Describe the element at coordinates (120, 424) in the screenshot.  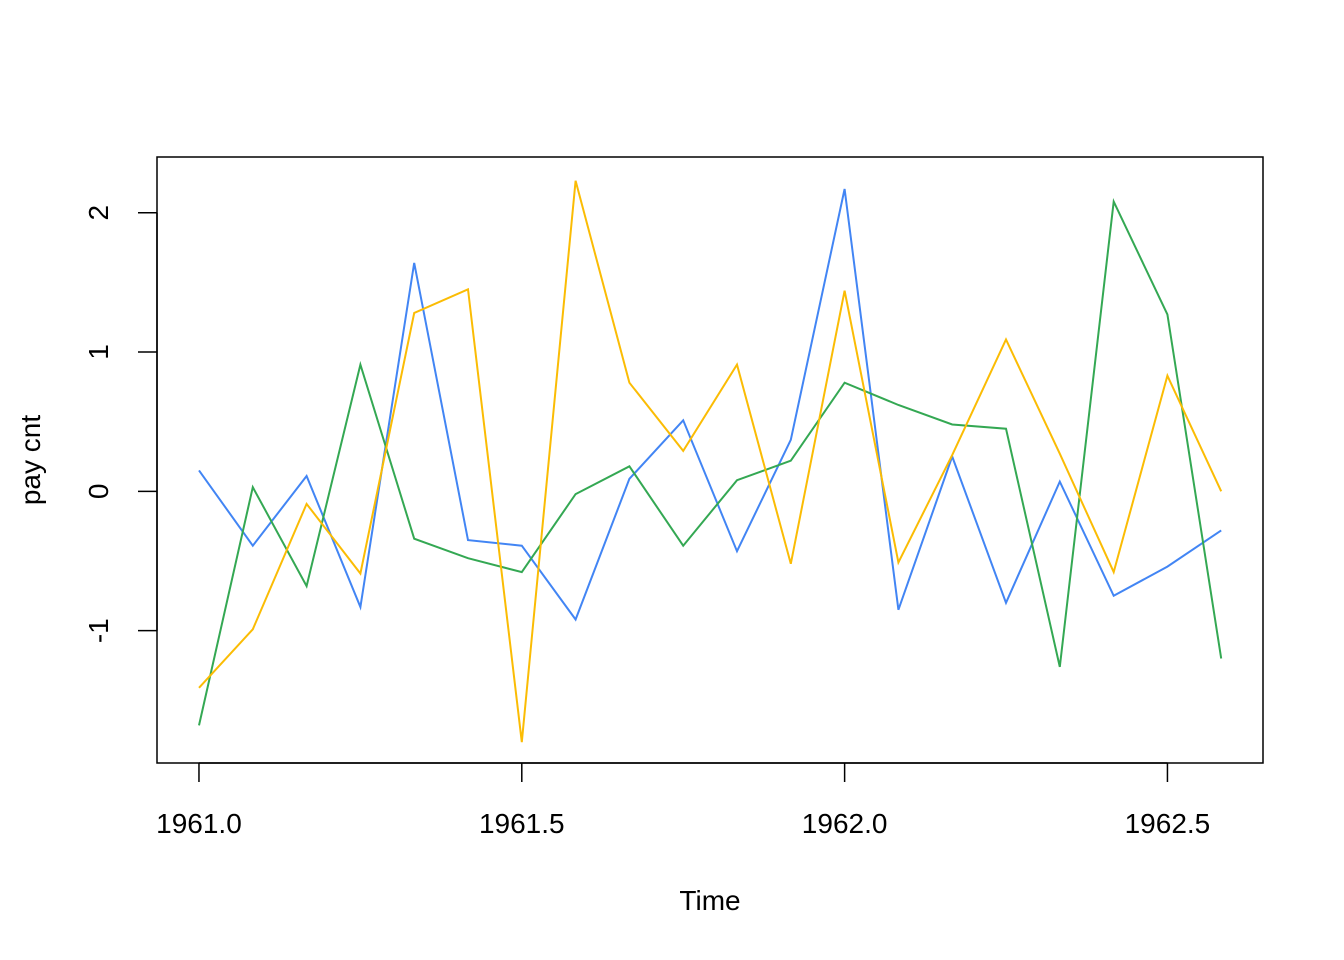
I see `y-axis: -1 0 1 2` at that location.